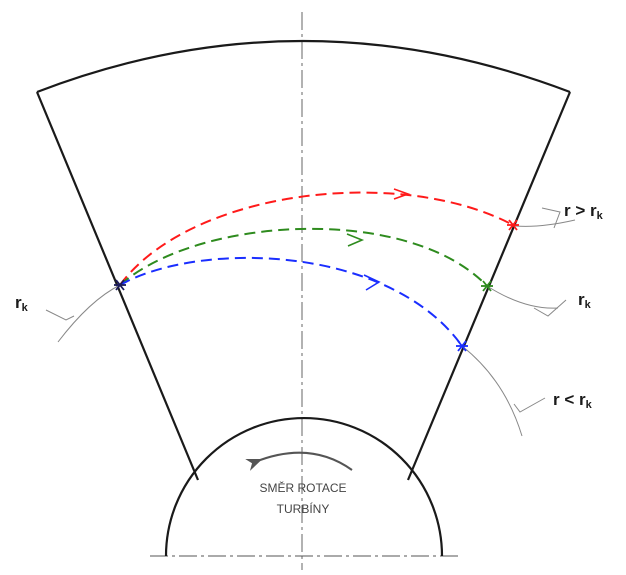  What do you see at coordinates (573, 400) in the screenshot?
I see `r-less-label: r < rk` at bounding box center [573, 400].